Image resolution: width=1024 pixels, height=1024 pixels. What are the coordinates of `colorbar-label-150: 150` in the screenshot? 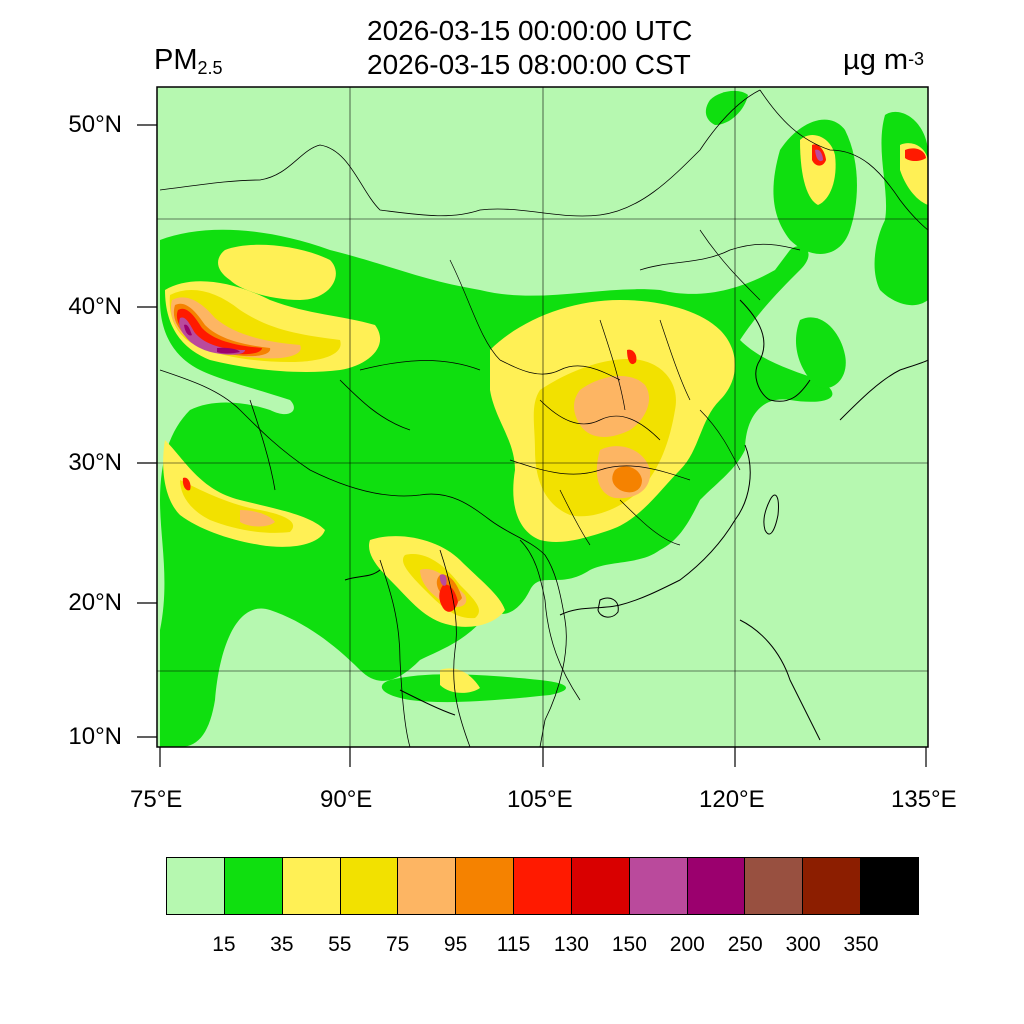 It's located at (629, 944).